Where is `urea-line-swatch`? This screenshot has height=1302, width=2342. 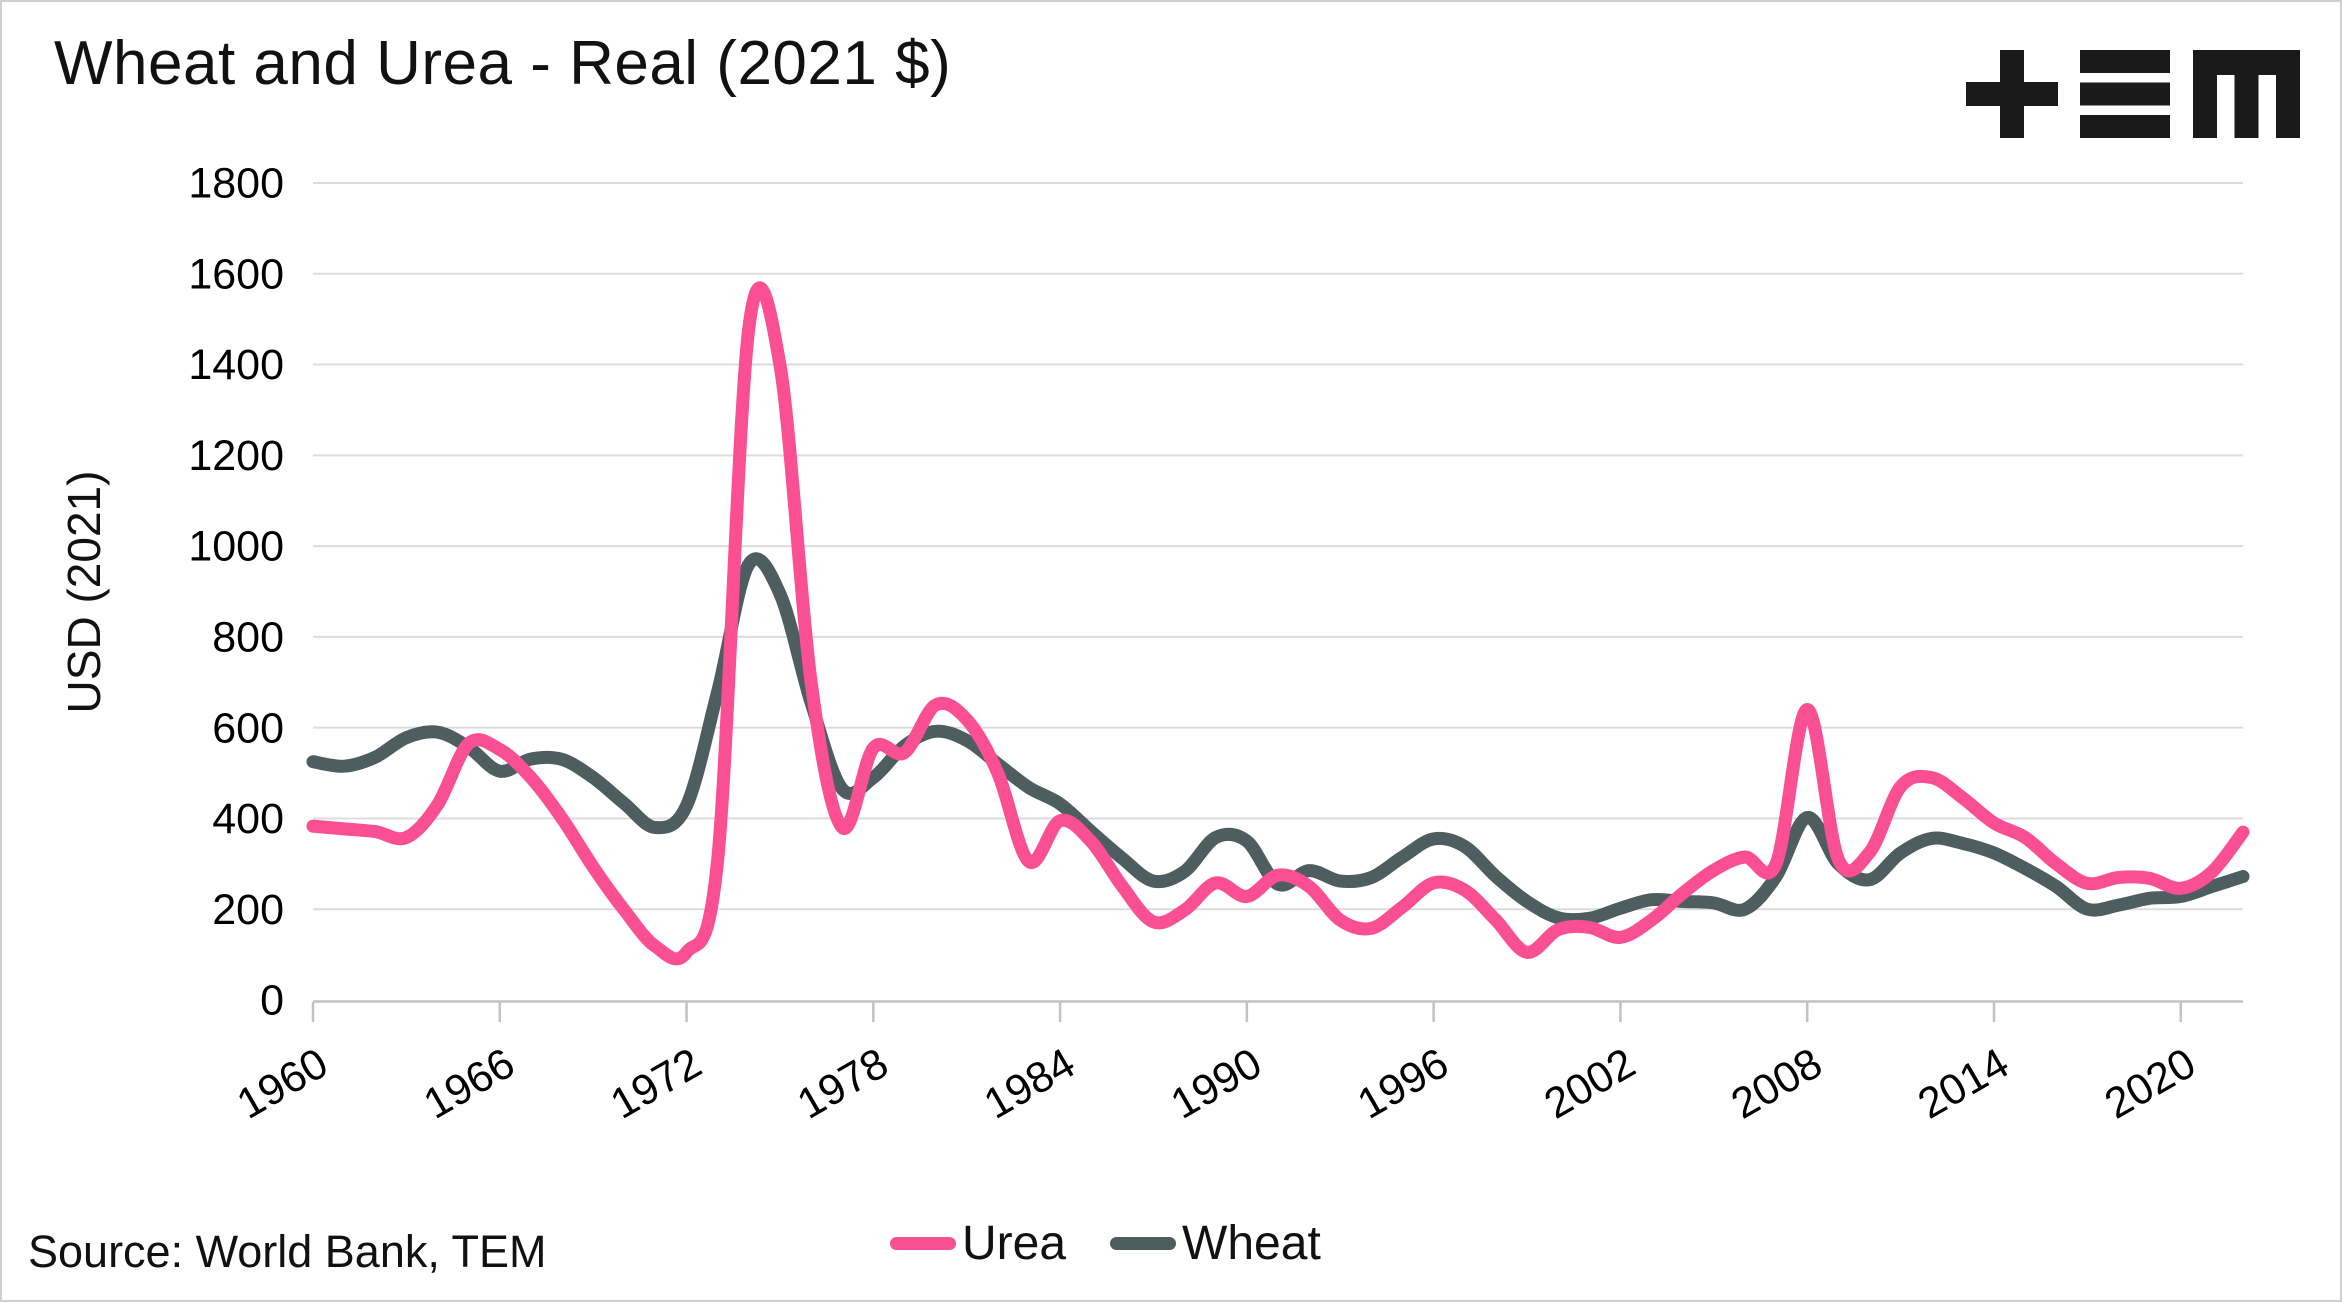
urea-line-swatch is located at coordinates (923, 1243).